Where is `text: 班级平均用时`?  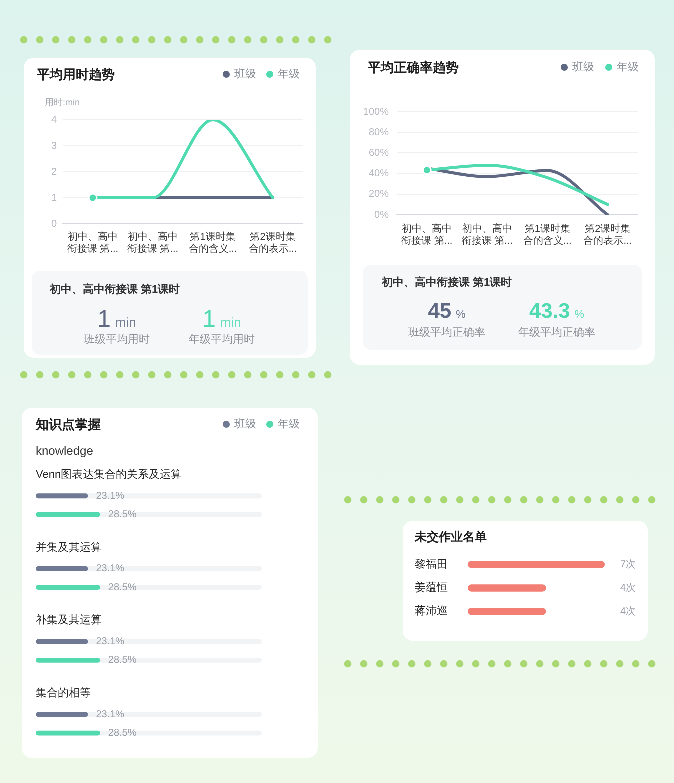
text: 班级平均用时 is located at coordinates (117, 340).